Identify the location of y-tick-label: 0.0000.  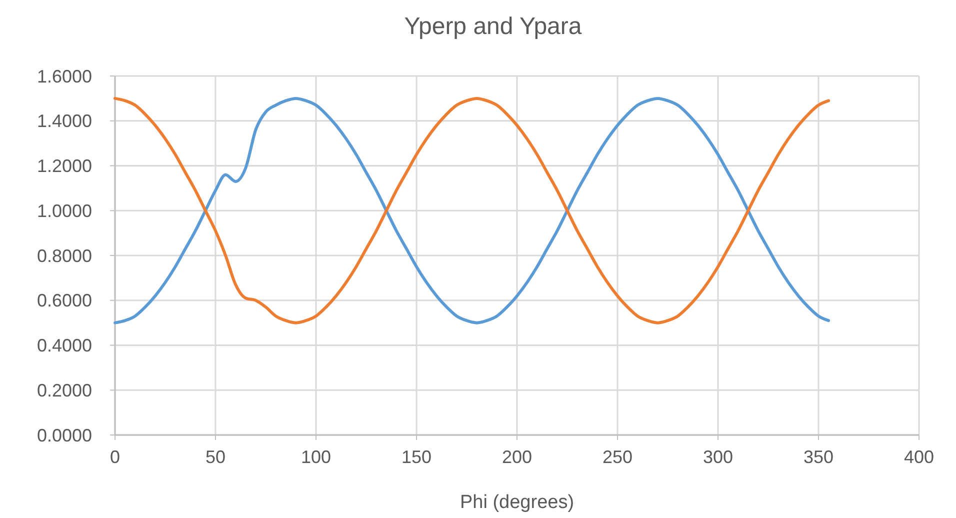
(64, 435).